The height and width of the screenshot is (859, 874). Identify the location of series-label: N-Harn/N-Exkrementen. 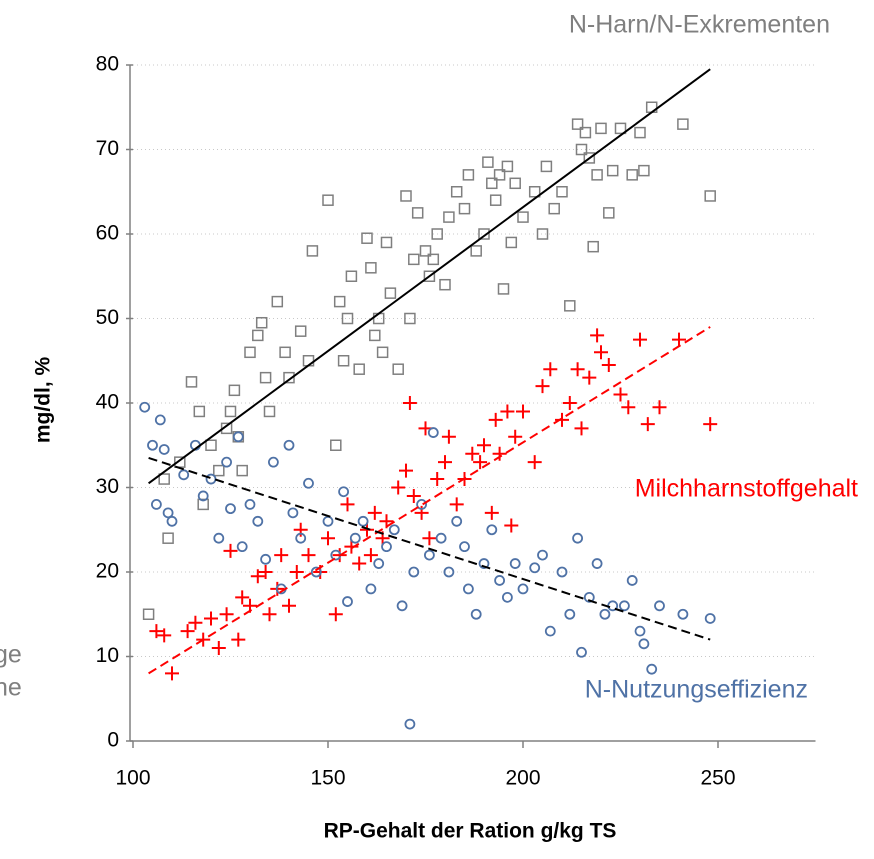
(699, 25).